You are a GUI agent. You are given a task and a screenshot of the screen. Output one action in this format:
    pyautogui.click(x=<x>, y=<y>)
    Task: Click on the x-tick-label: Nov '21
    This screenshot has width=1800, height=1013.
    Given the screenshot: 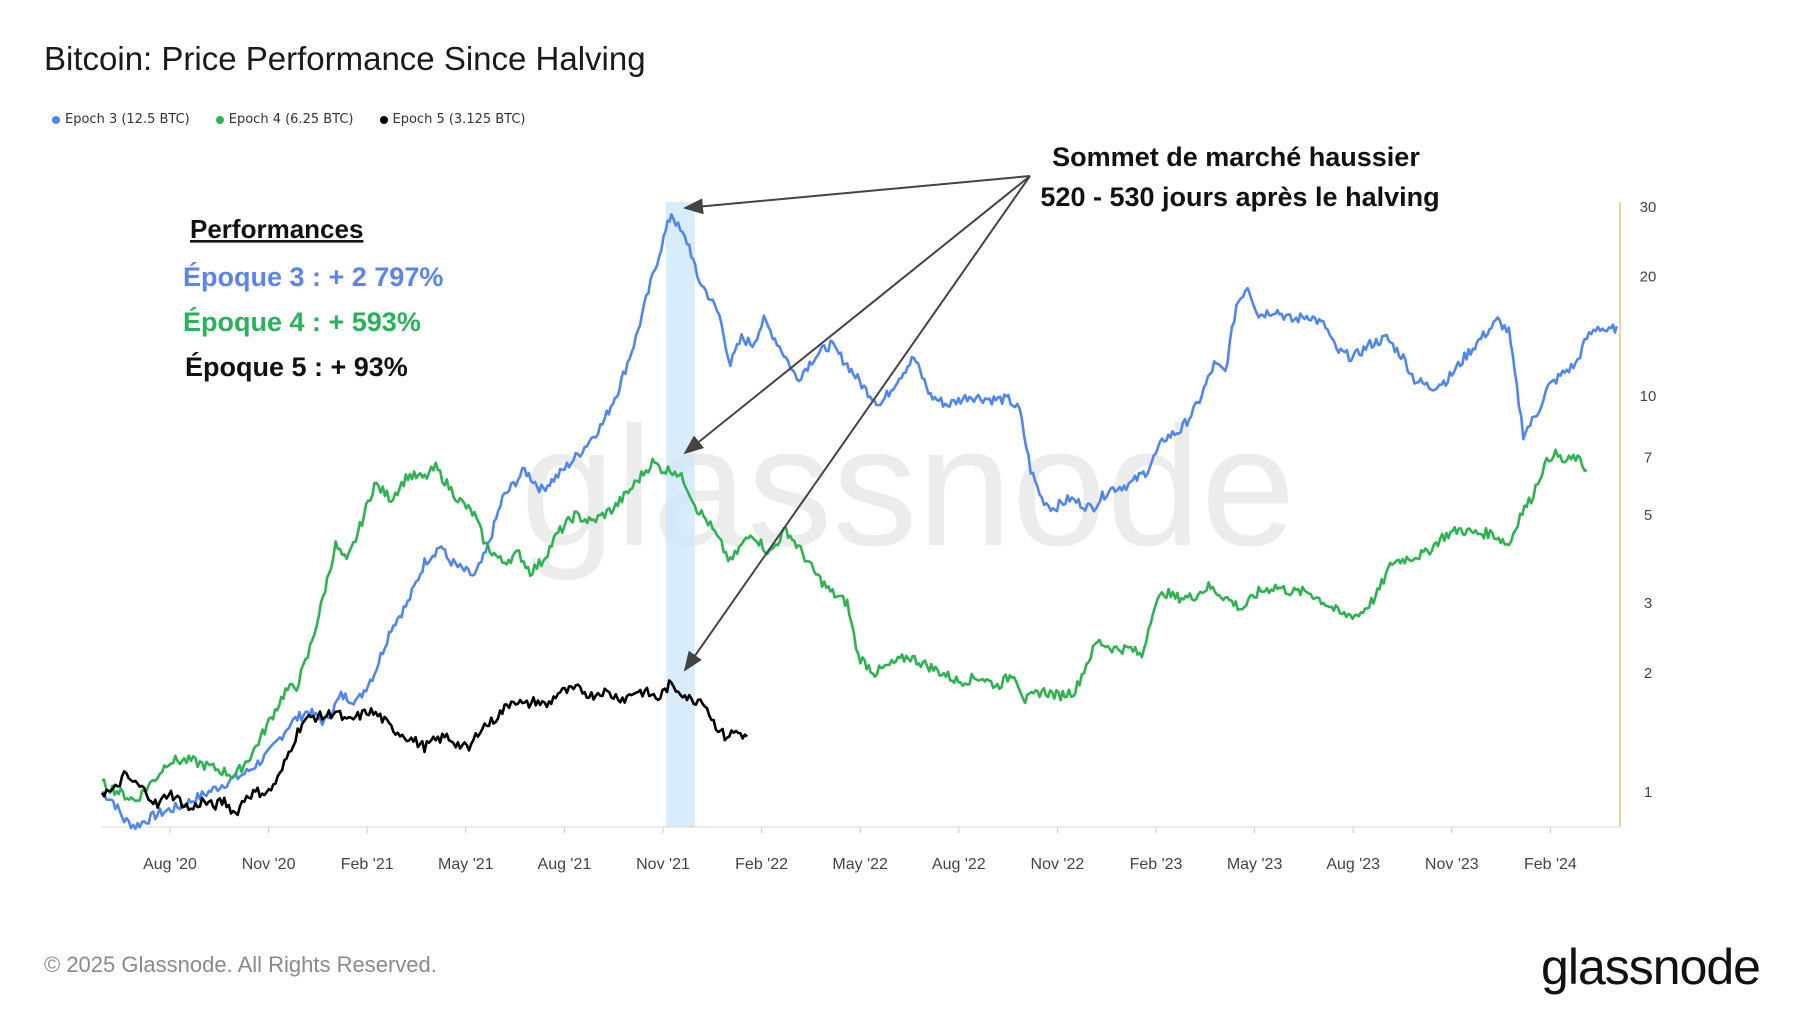 What is the action you would take?
    pyautogui.click(x=663, y=864)
    